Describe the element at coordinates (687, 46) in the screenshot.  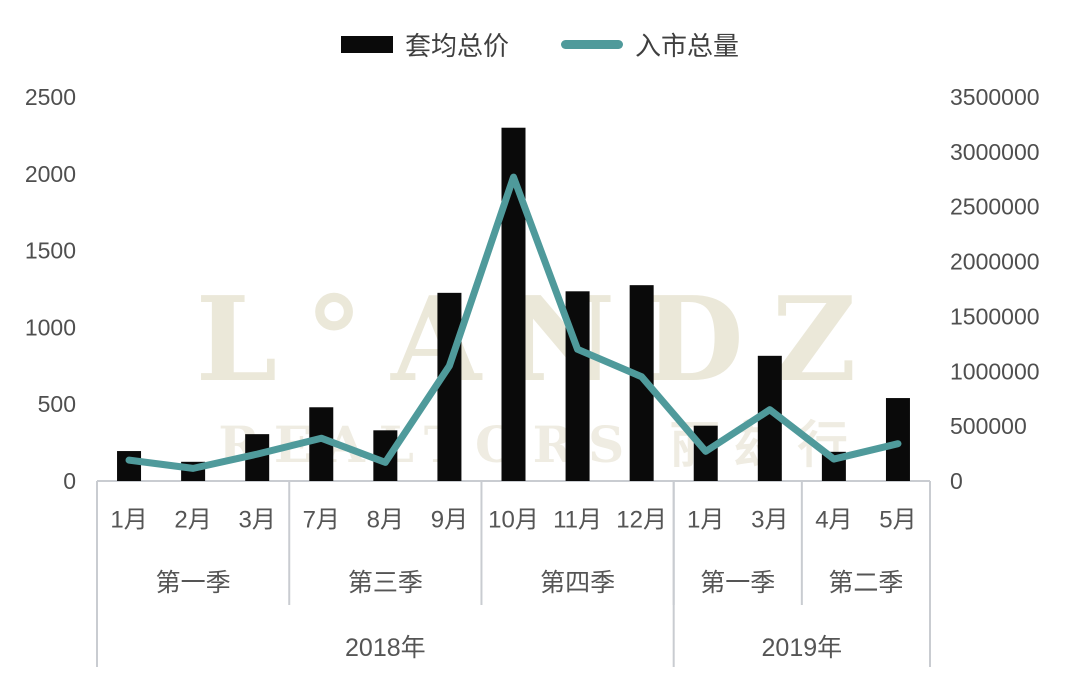
I see `legend-line-label: 入市总量` at that location.